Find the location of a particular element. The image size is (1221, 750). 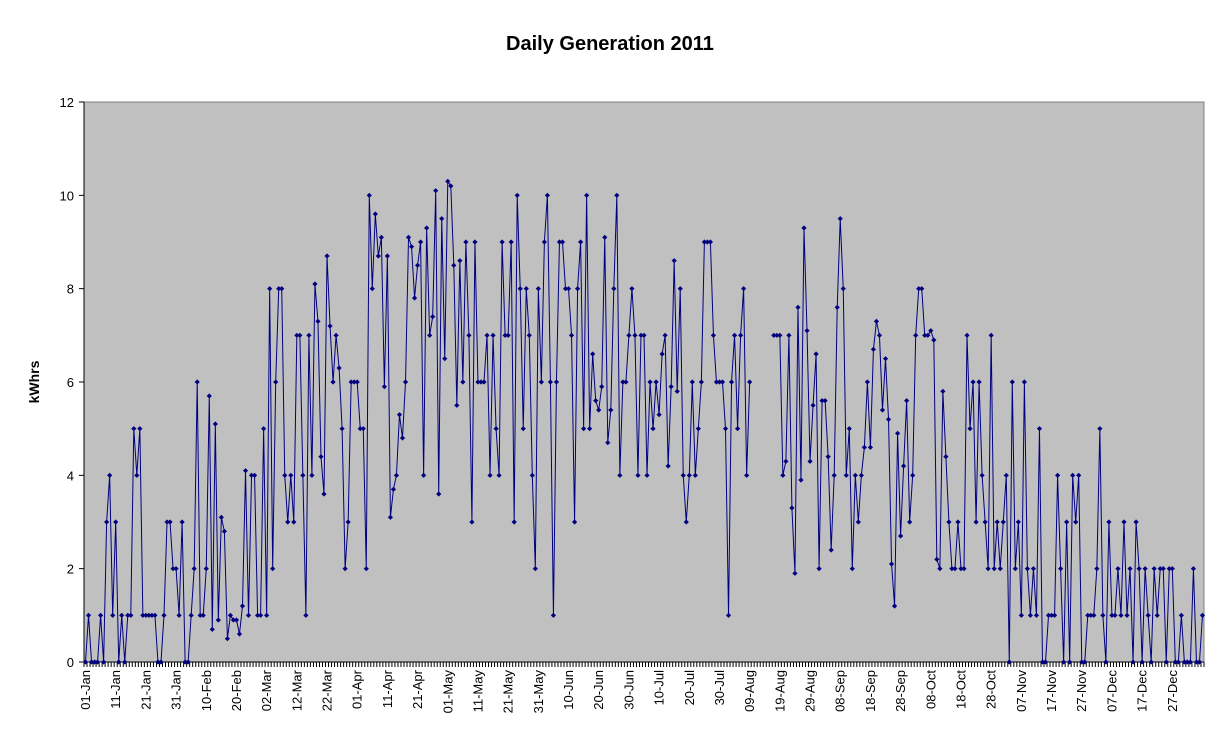

x-tick-label: 30-Jun is located at coordinates (628, 690).